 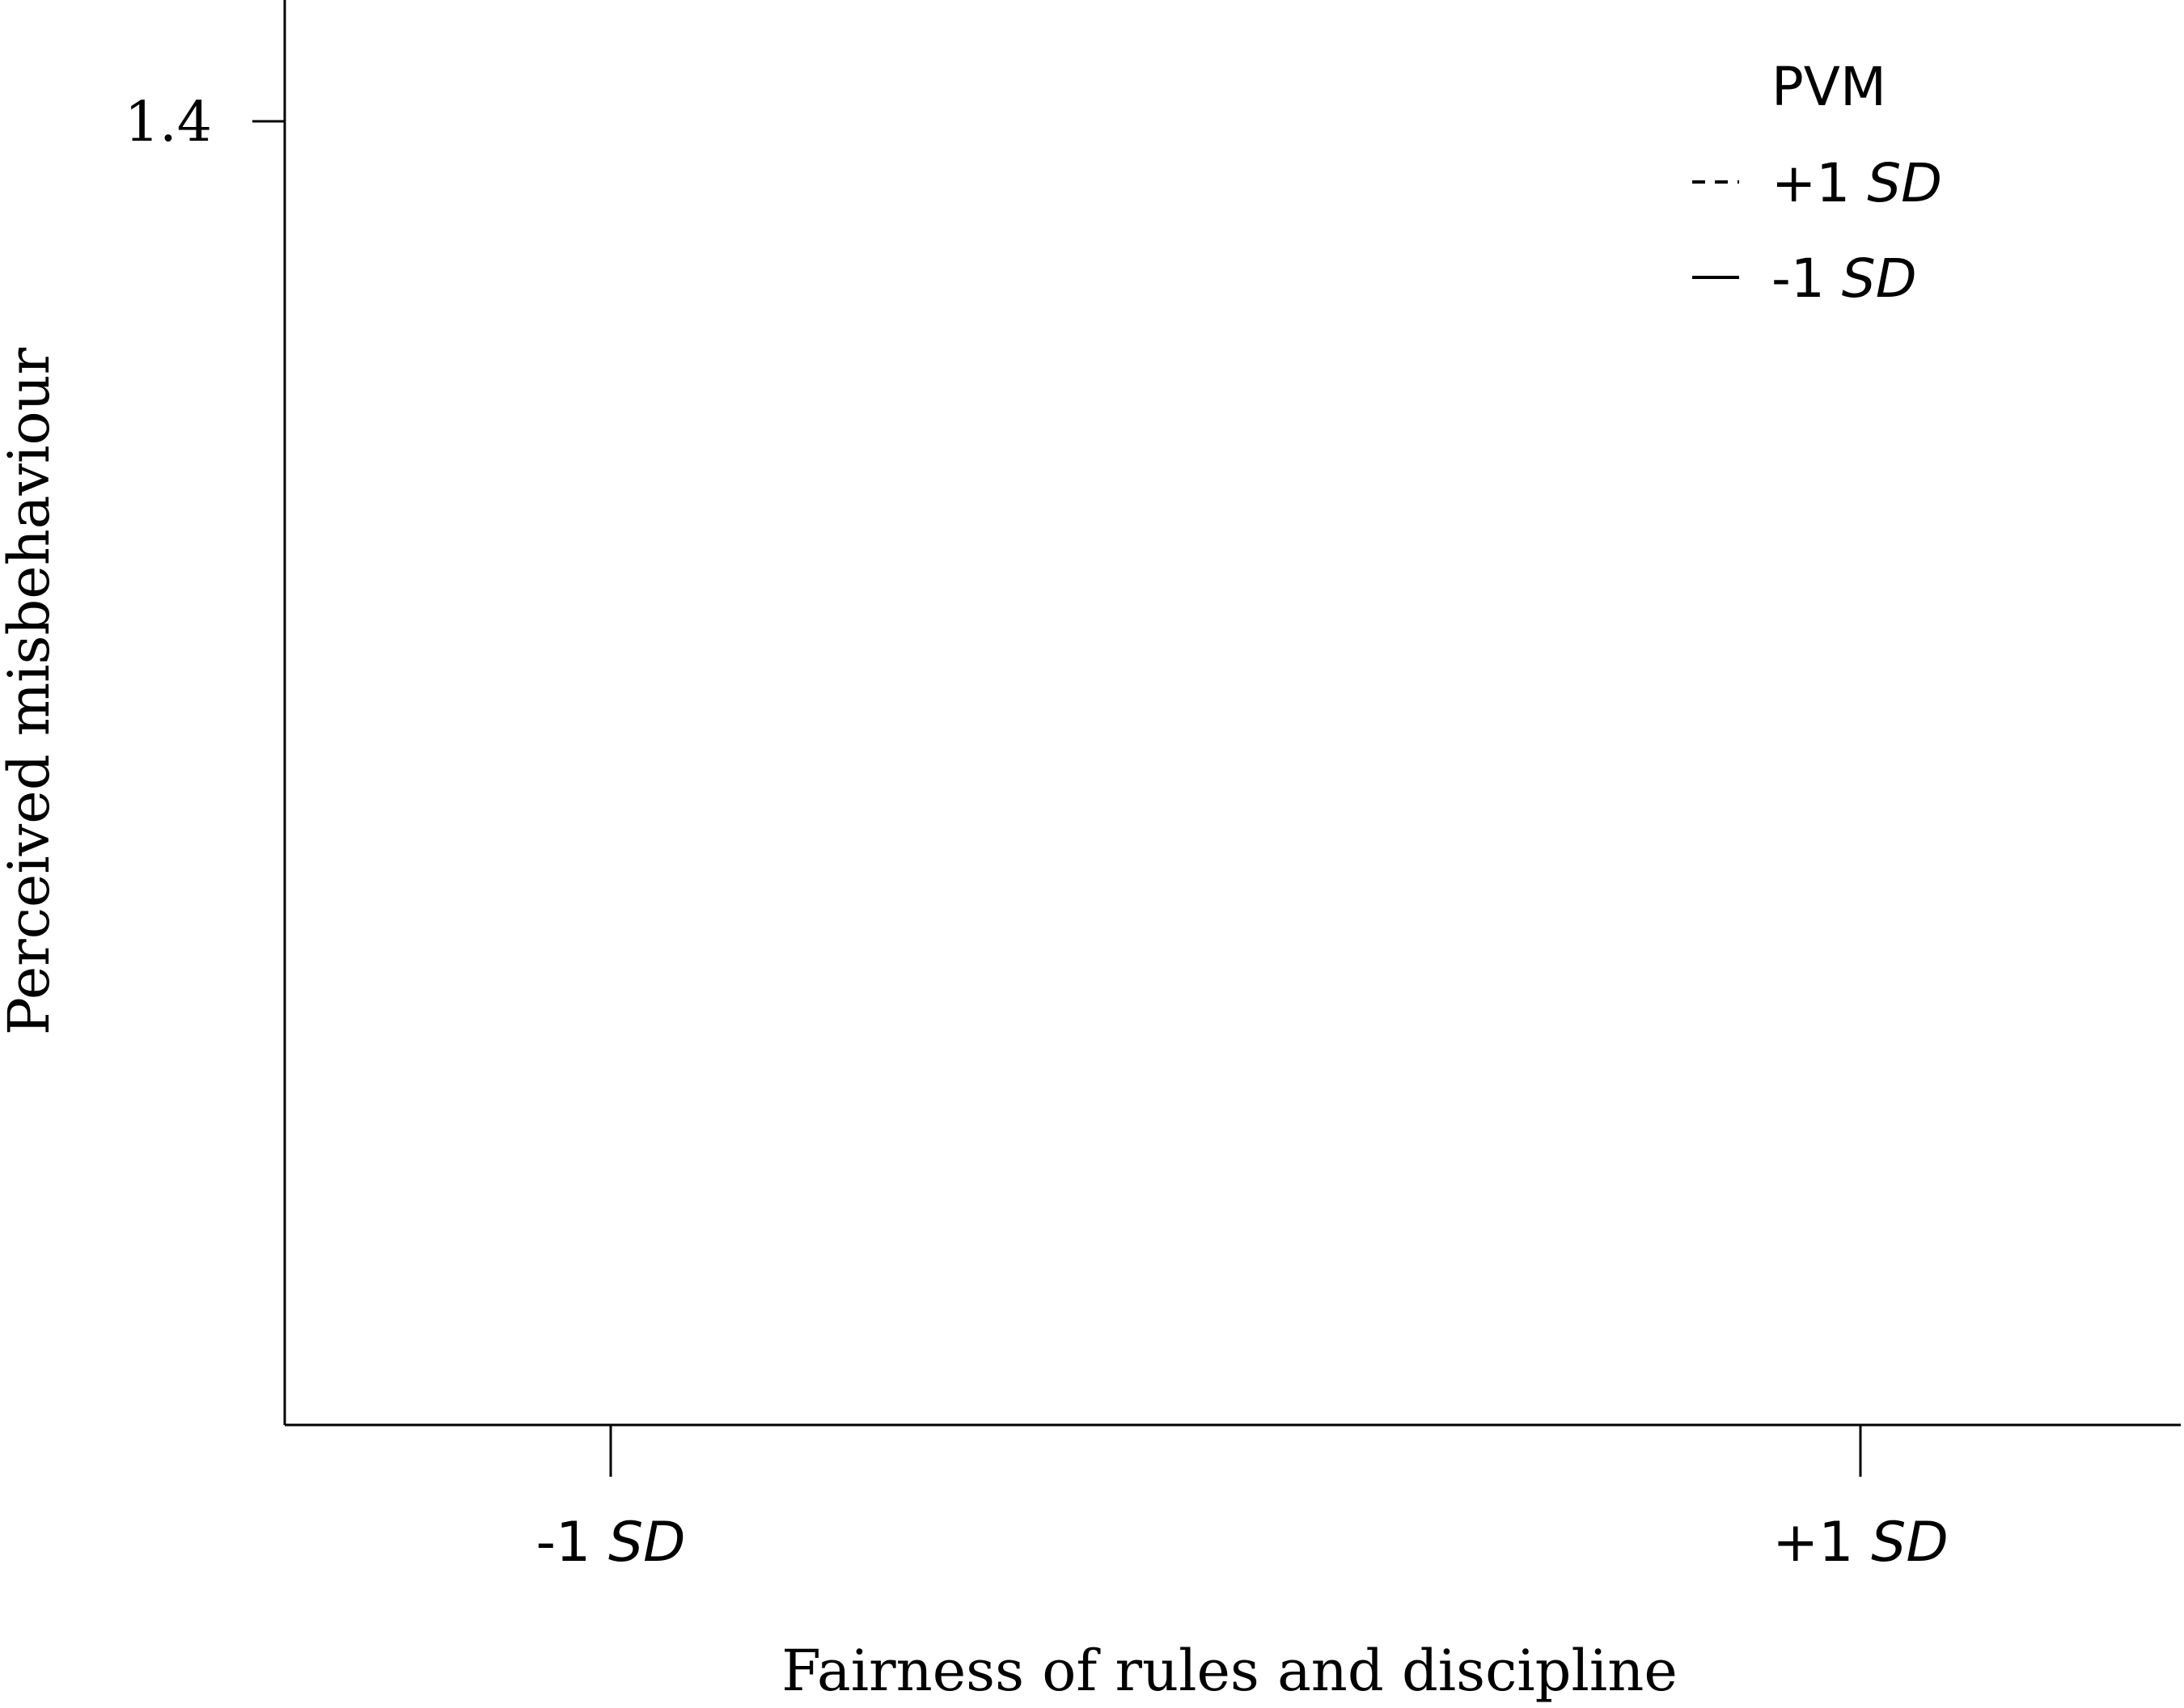 I want to click on legend-label-prefix: +1, so click(x=1819, y=183).